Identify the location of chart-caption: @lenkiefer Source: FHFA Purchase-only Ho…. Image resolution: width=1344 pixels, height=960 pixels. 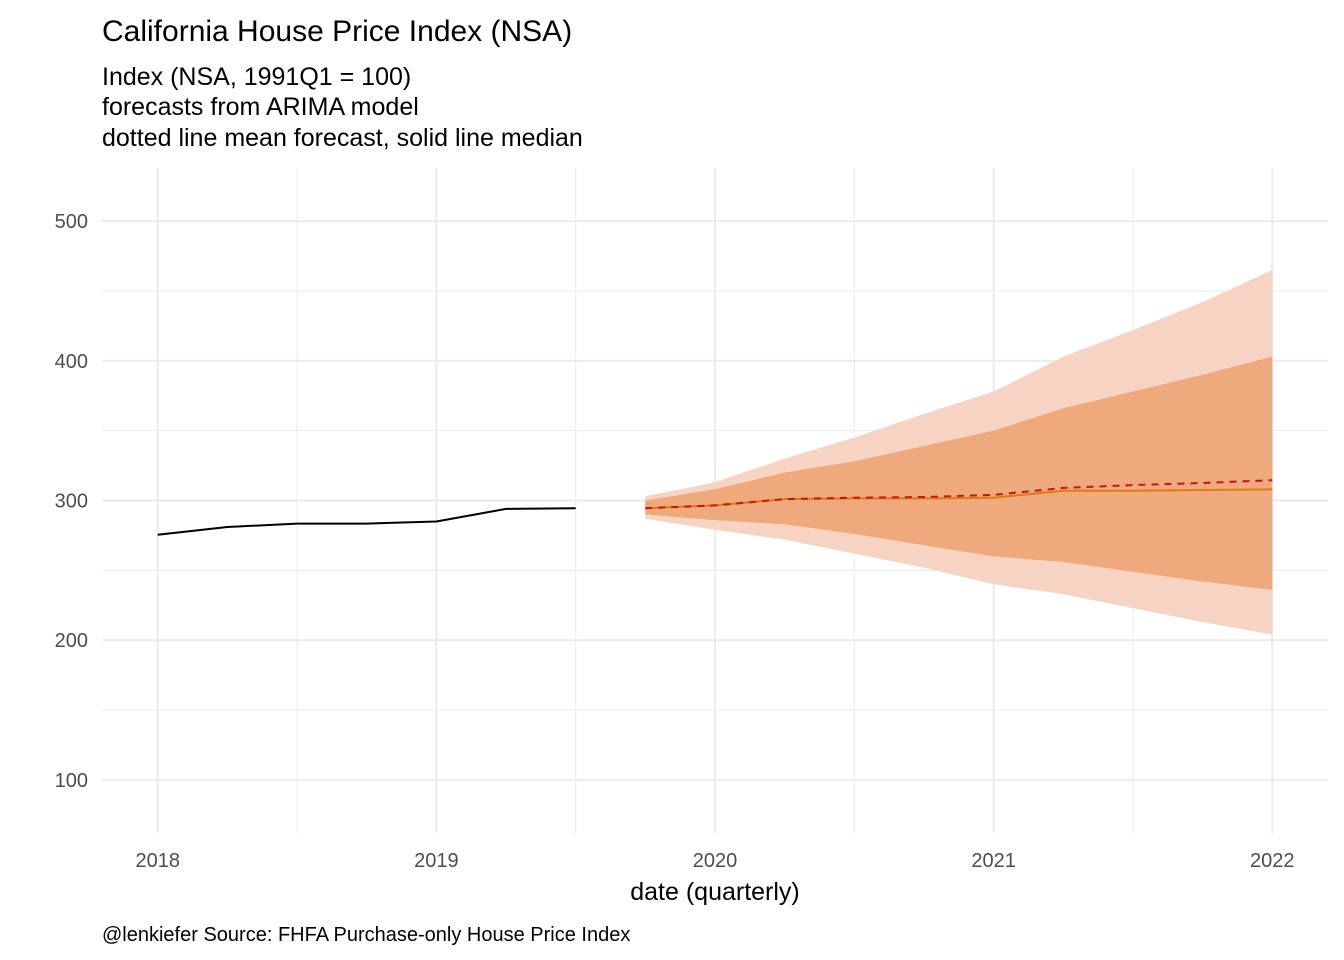
(366, 935).